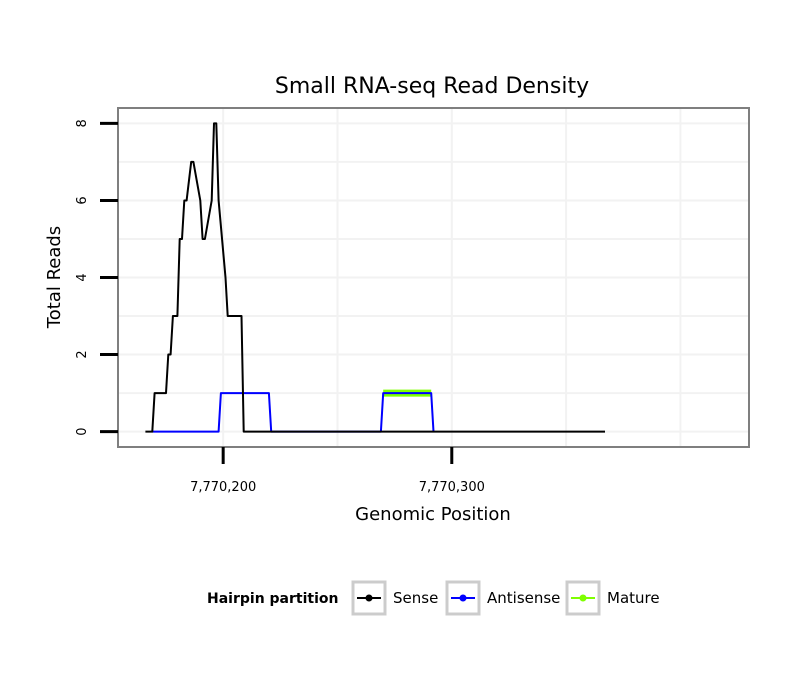 The width and height of the screenshot is (810, 690). Describe the element at coordinates (432, 86) in the screenshot. I see `chart-title: Small RNA-seq Read Density` at that location.